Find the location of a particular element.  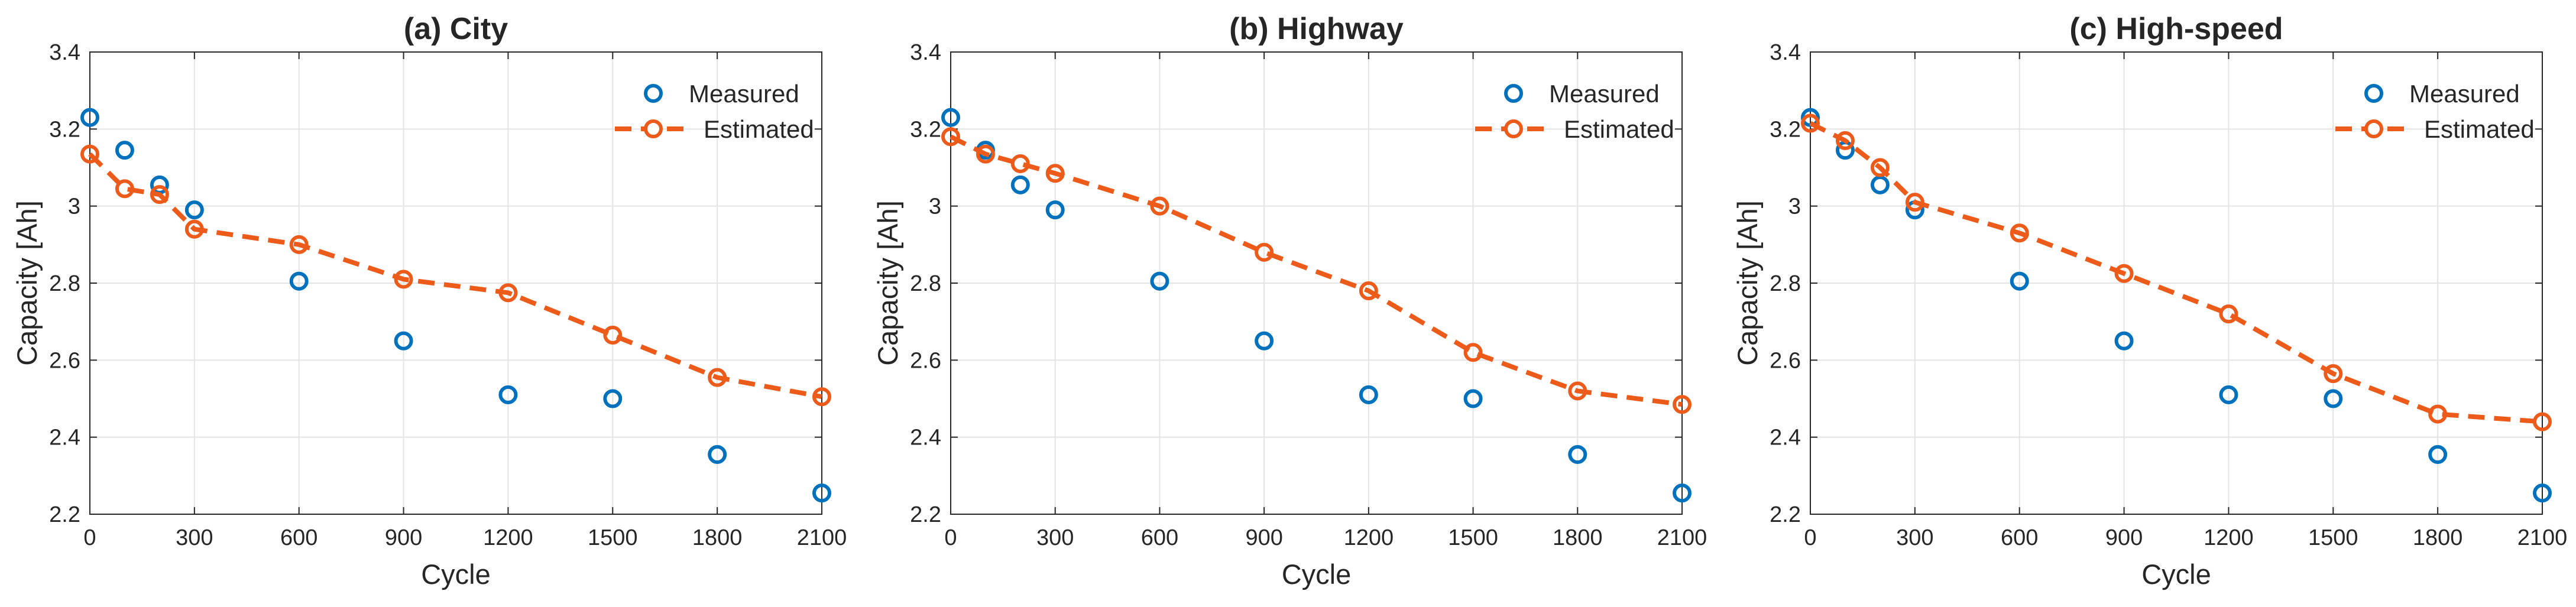

chart-title: (b) Highway is located at coordinates (1316, 29).